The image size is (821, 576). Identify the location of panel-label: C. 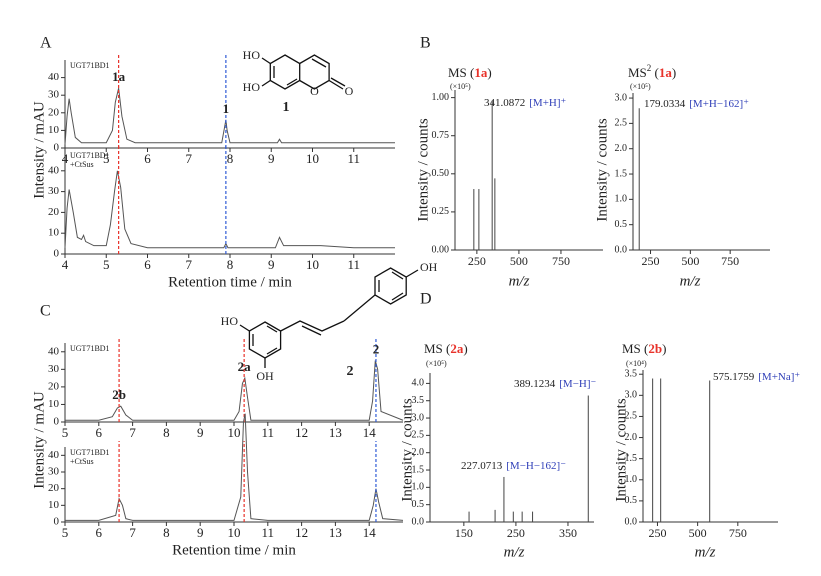
(45, 311).